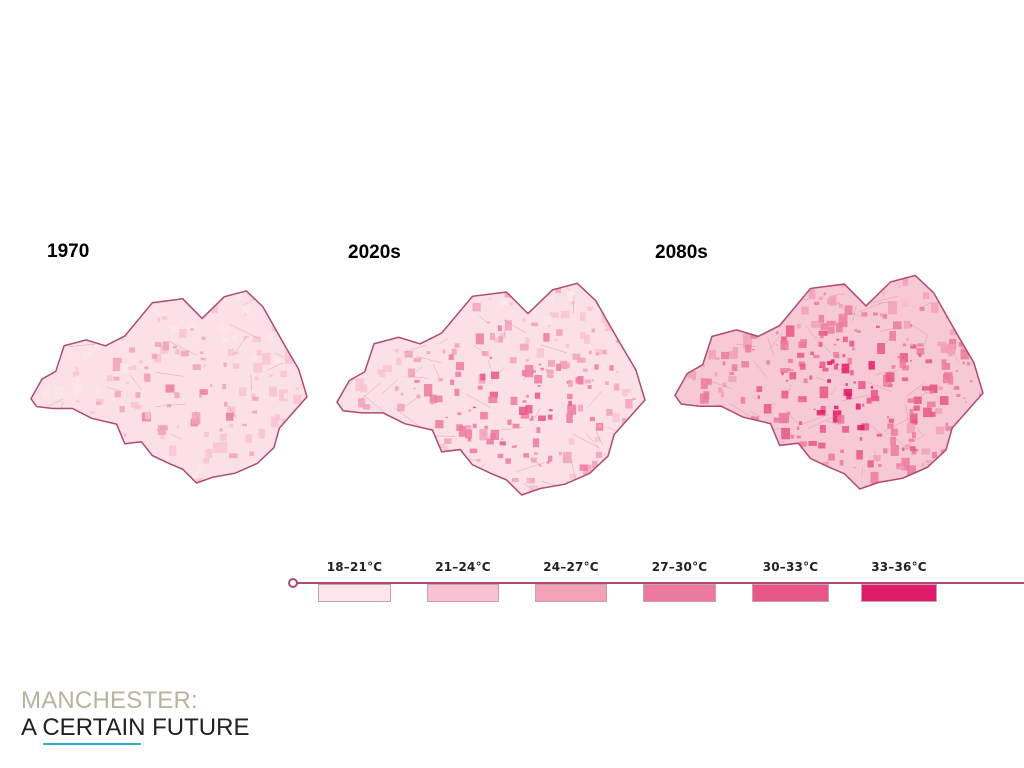 This screenshot has height=768, width=1024. Describe the element at coordinates (374, 252) in the screenshot. I see `map-title-2020s: 2020s` at that location.